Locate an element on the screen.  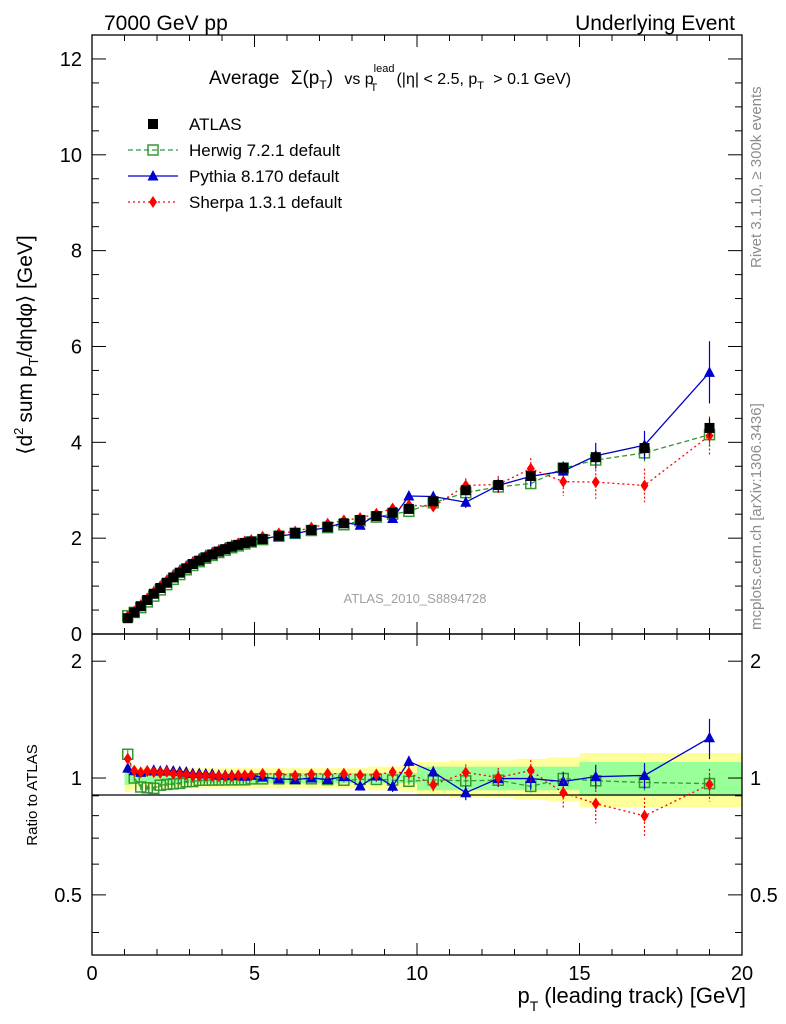
x-axis-label: pT (leading track) [GeV] is located at coordinates (631, 998).